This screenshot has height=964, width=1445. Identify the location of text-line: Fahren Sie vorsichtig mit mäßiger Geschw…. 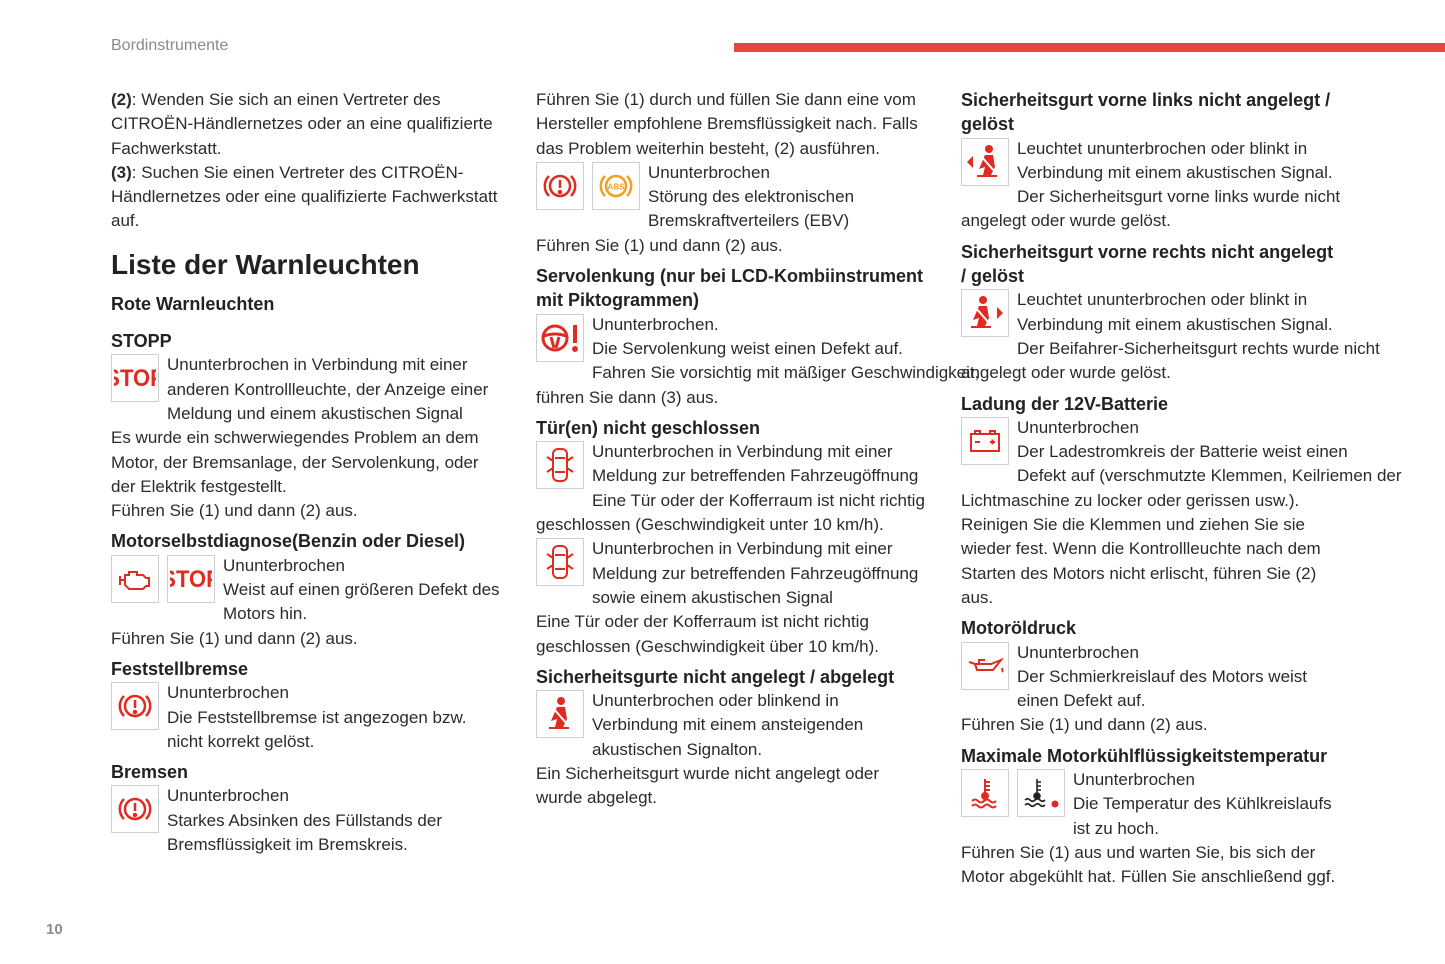
(786, 373).